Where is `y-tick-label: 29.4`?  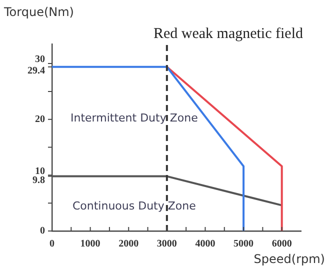 y-tick-label: 29.4 is located at coordinates (36, 70).